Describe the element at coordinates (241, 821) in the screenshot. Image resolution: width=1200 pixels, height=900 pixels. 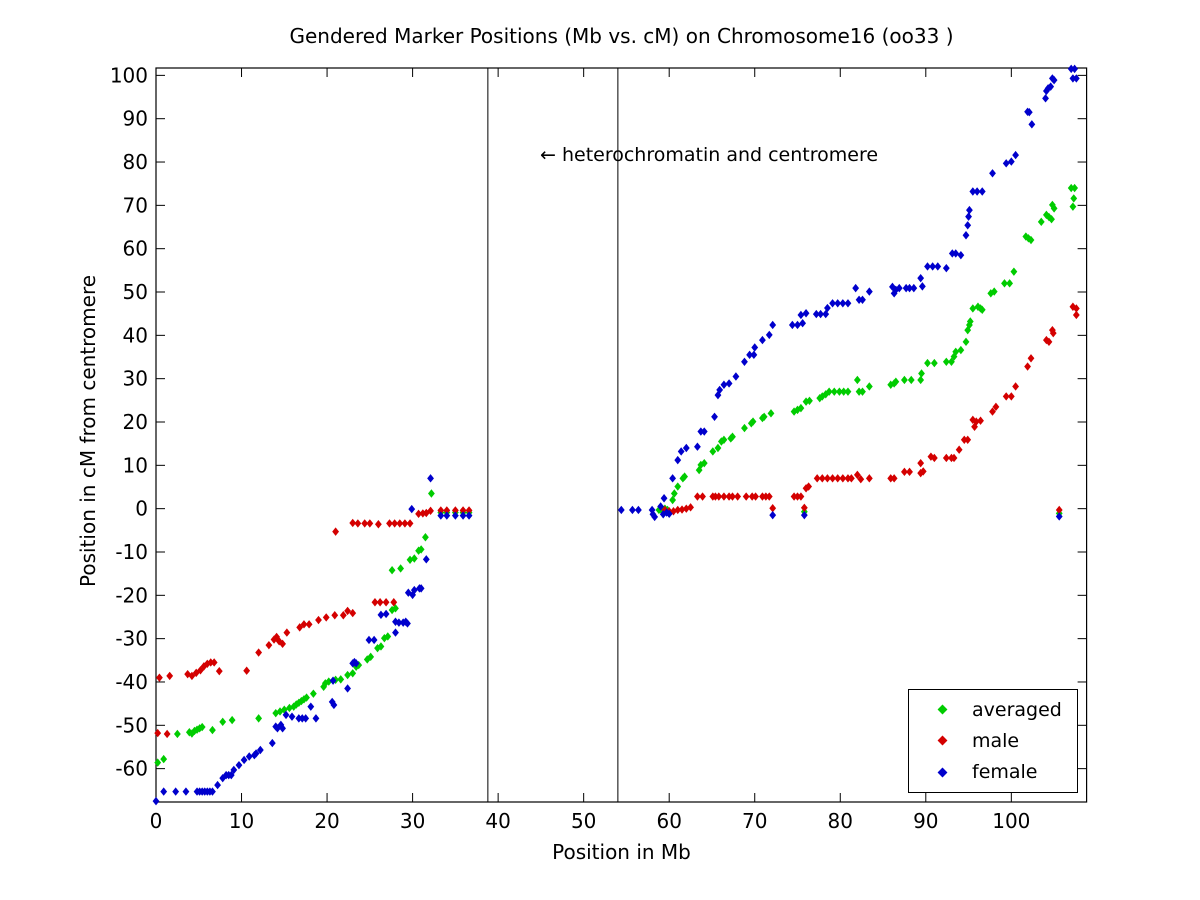
I see `x-tick-label: 10` at that location.